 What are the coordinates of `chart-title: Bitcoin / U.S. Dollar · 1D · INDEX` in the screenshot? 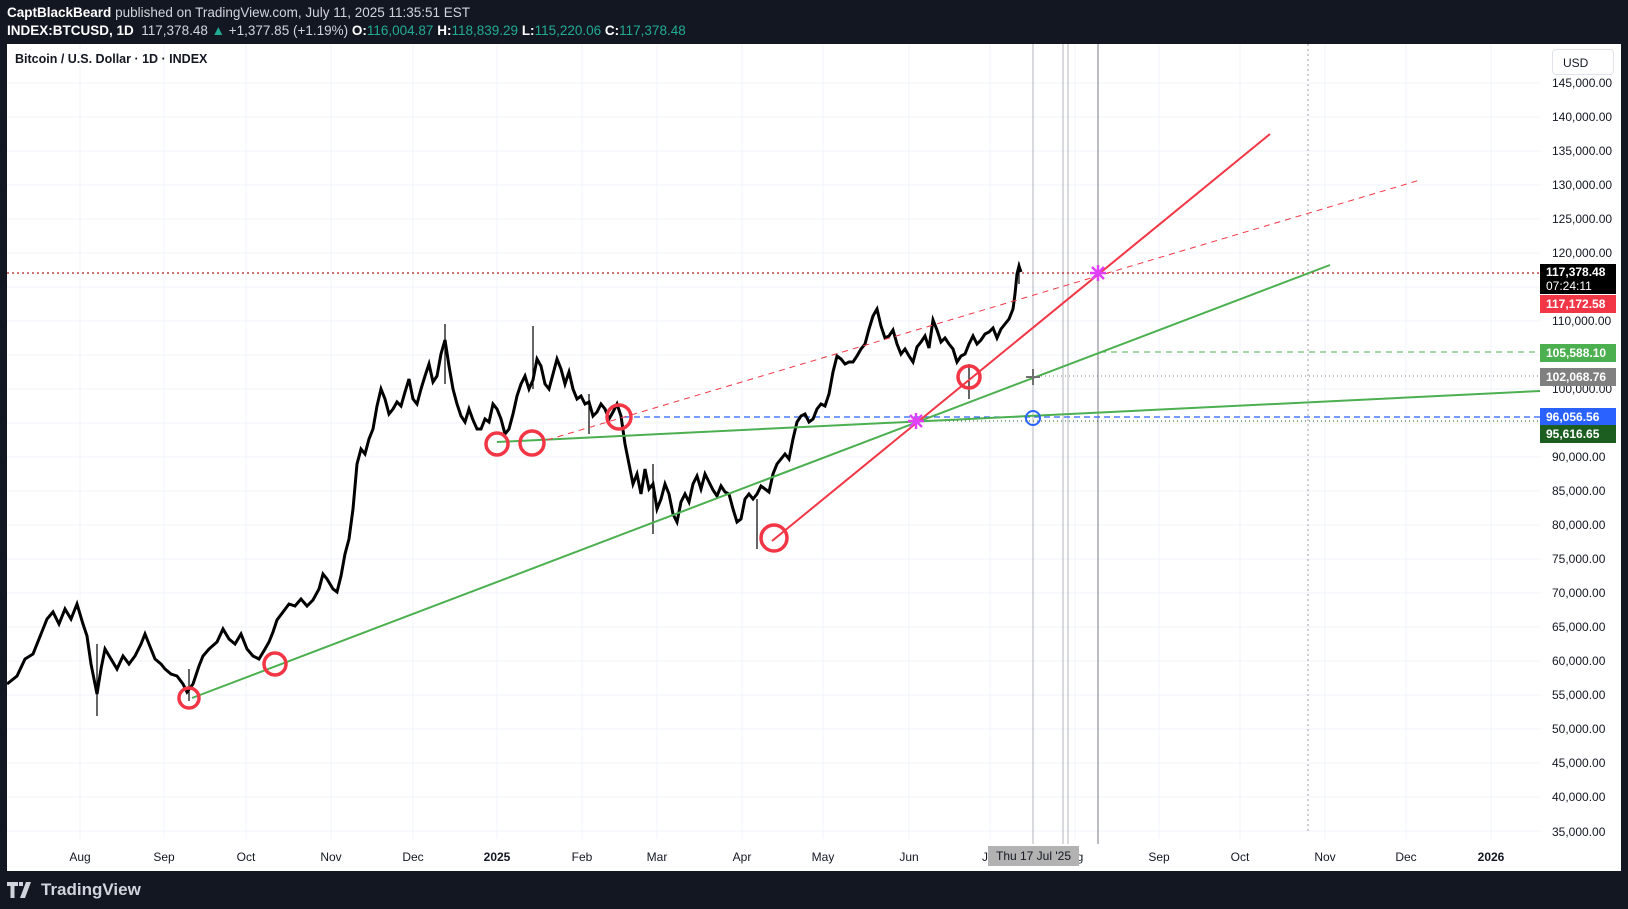 It's located at (111, 59).